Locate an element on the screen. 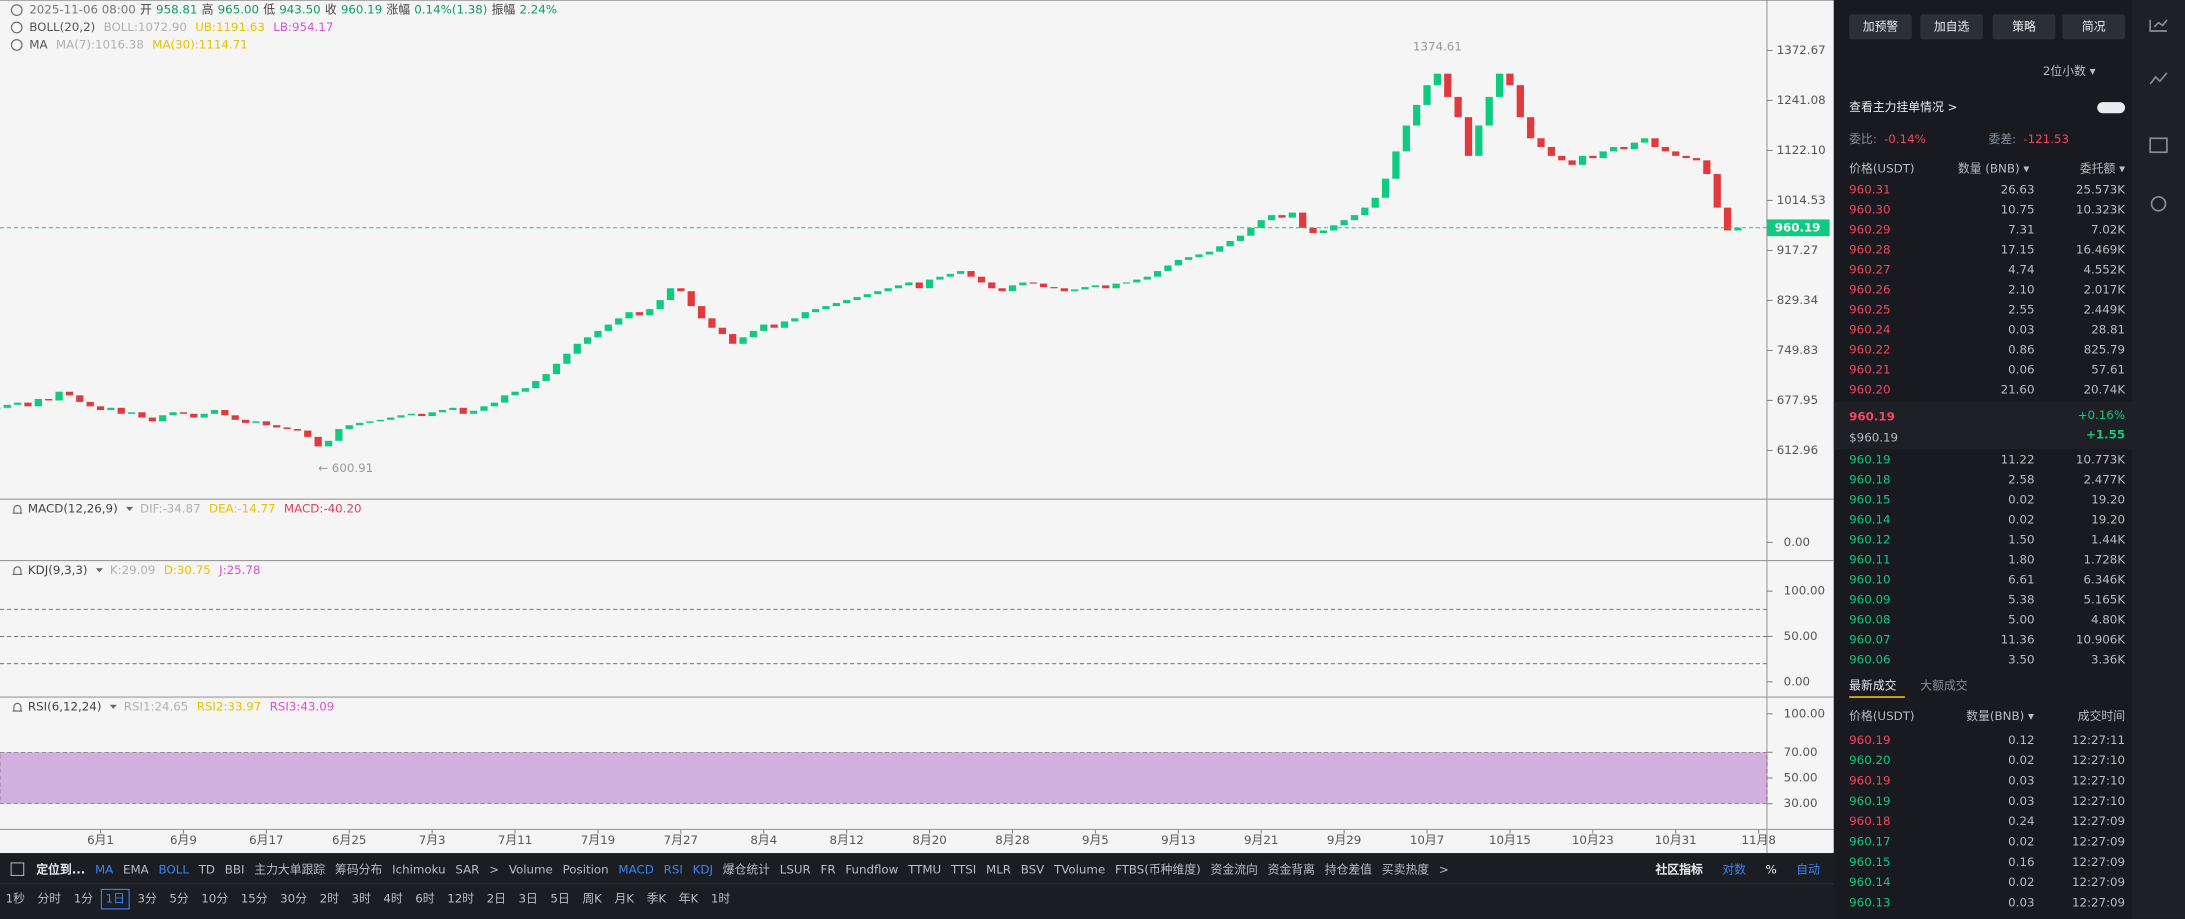 This screenshot has height=919, width=2185. toggle is located at coordinates (2111, 108).